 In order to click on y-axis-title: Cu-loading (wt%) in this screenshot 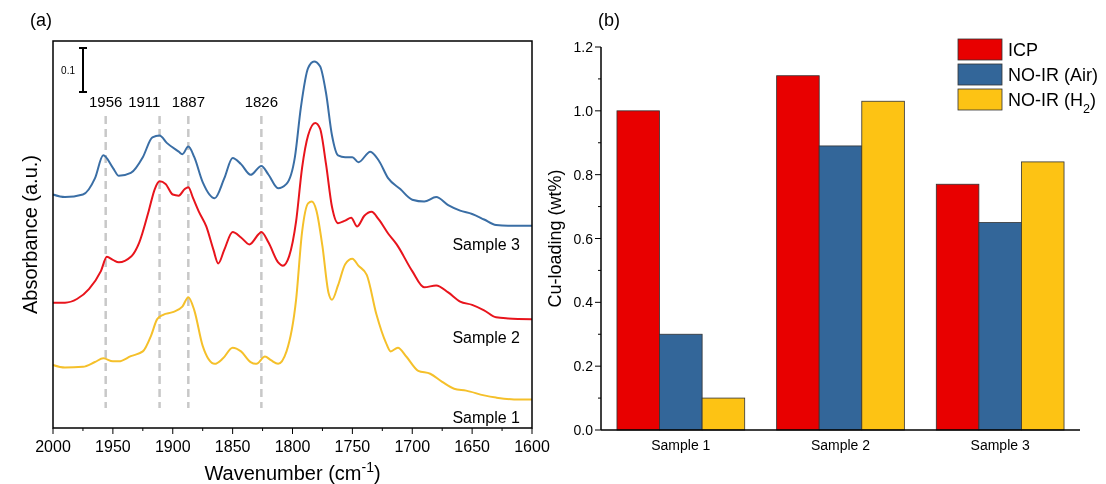, I will do `click(555, 238)`.